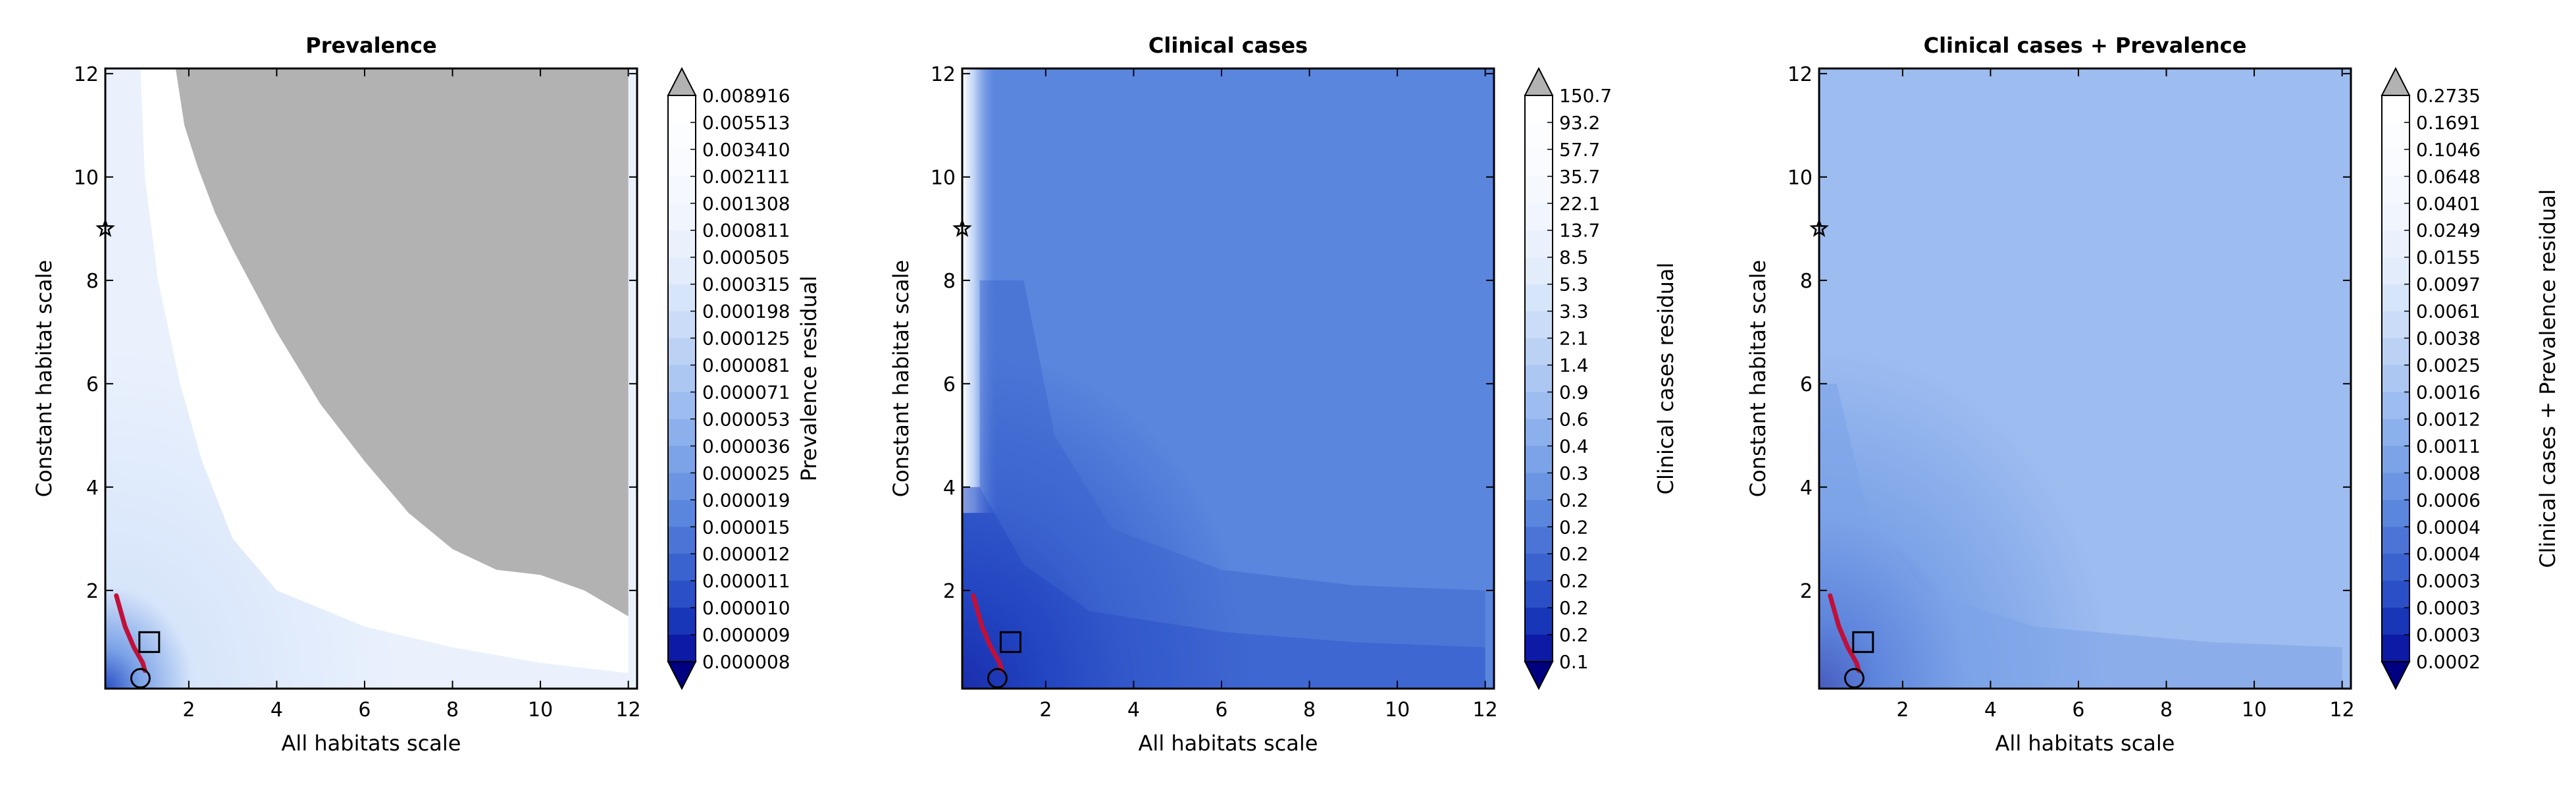 The image size is (2576, 790). Describe the element at coordinates (2448, 258) in the screenshot. I see `colorbar-tick-label: 0.0155` at that location.